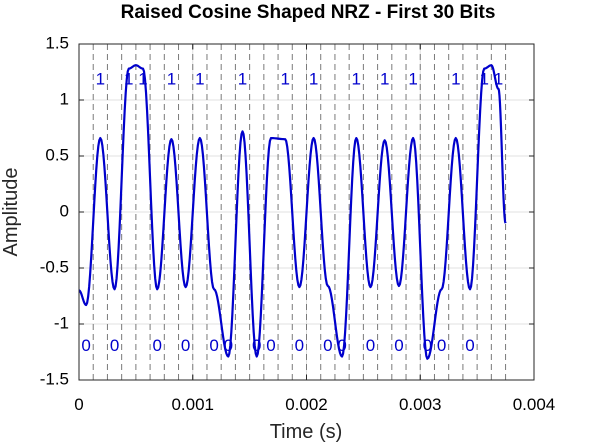 The width and height of the screenshot is (593, 444). I want to click on bit-label-0: 0, so click(85, 345).